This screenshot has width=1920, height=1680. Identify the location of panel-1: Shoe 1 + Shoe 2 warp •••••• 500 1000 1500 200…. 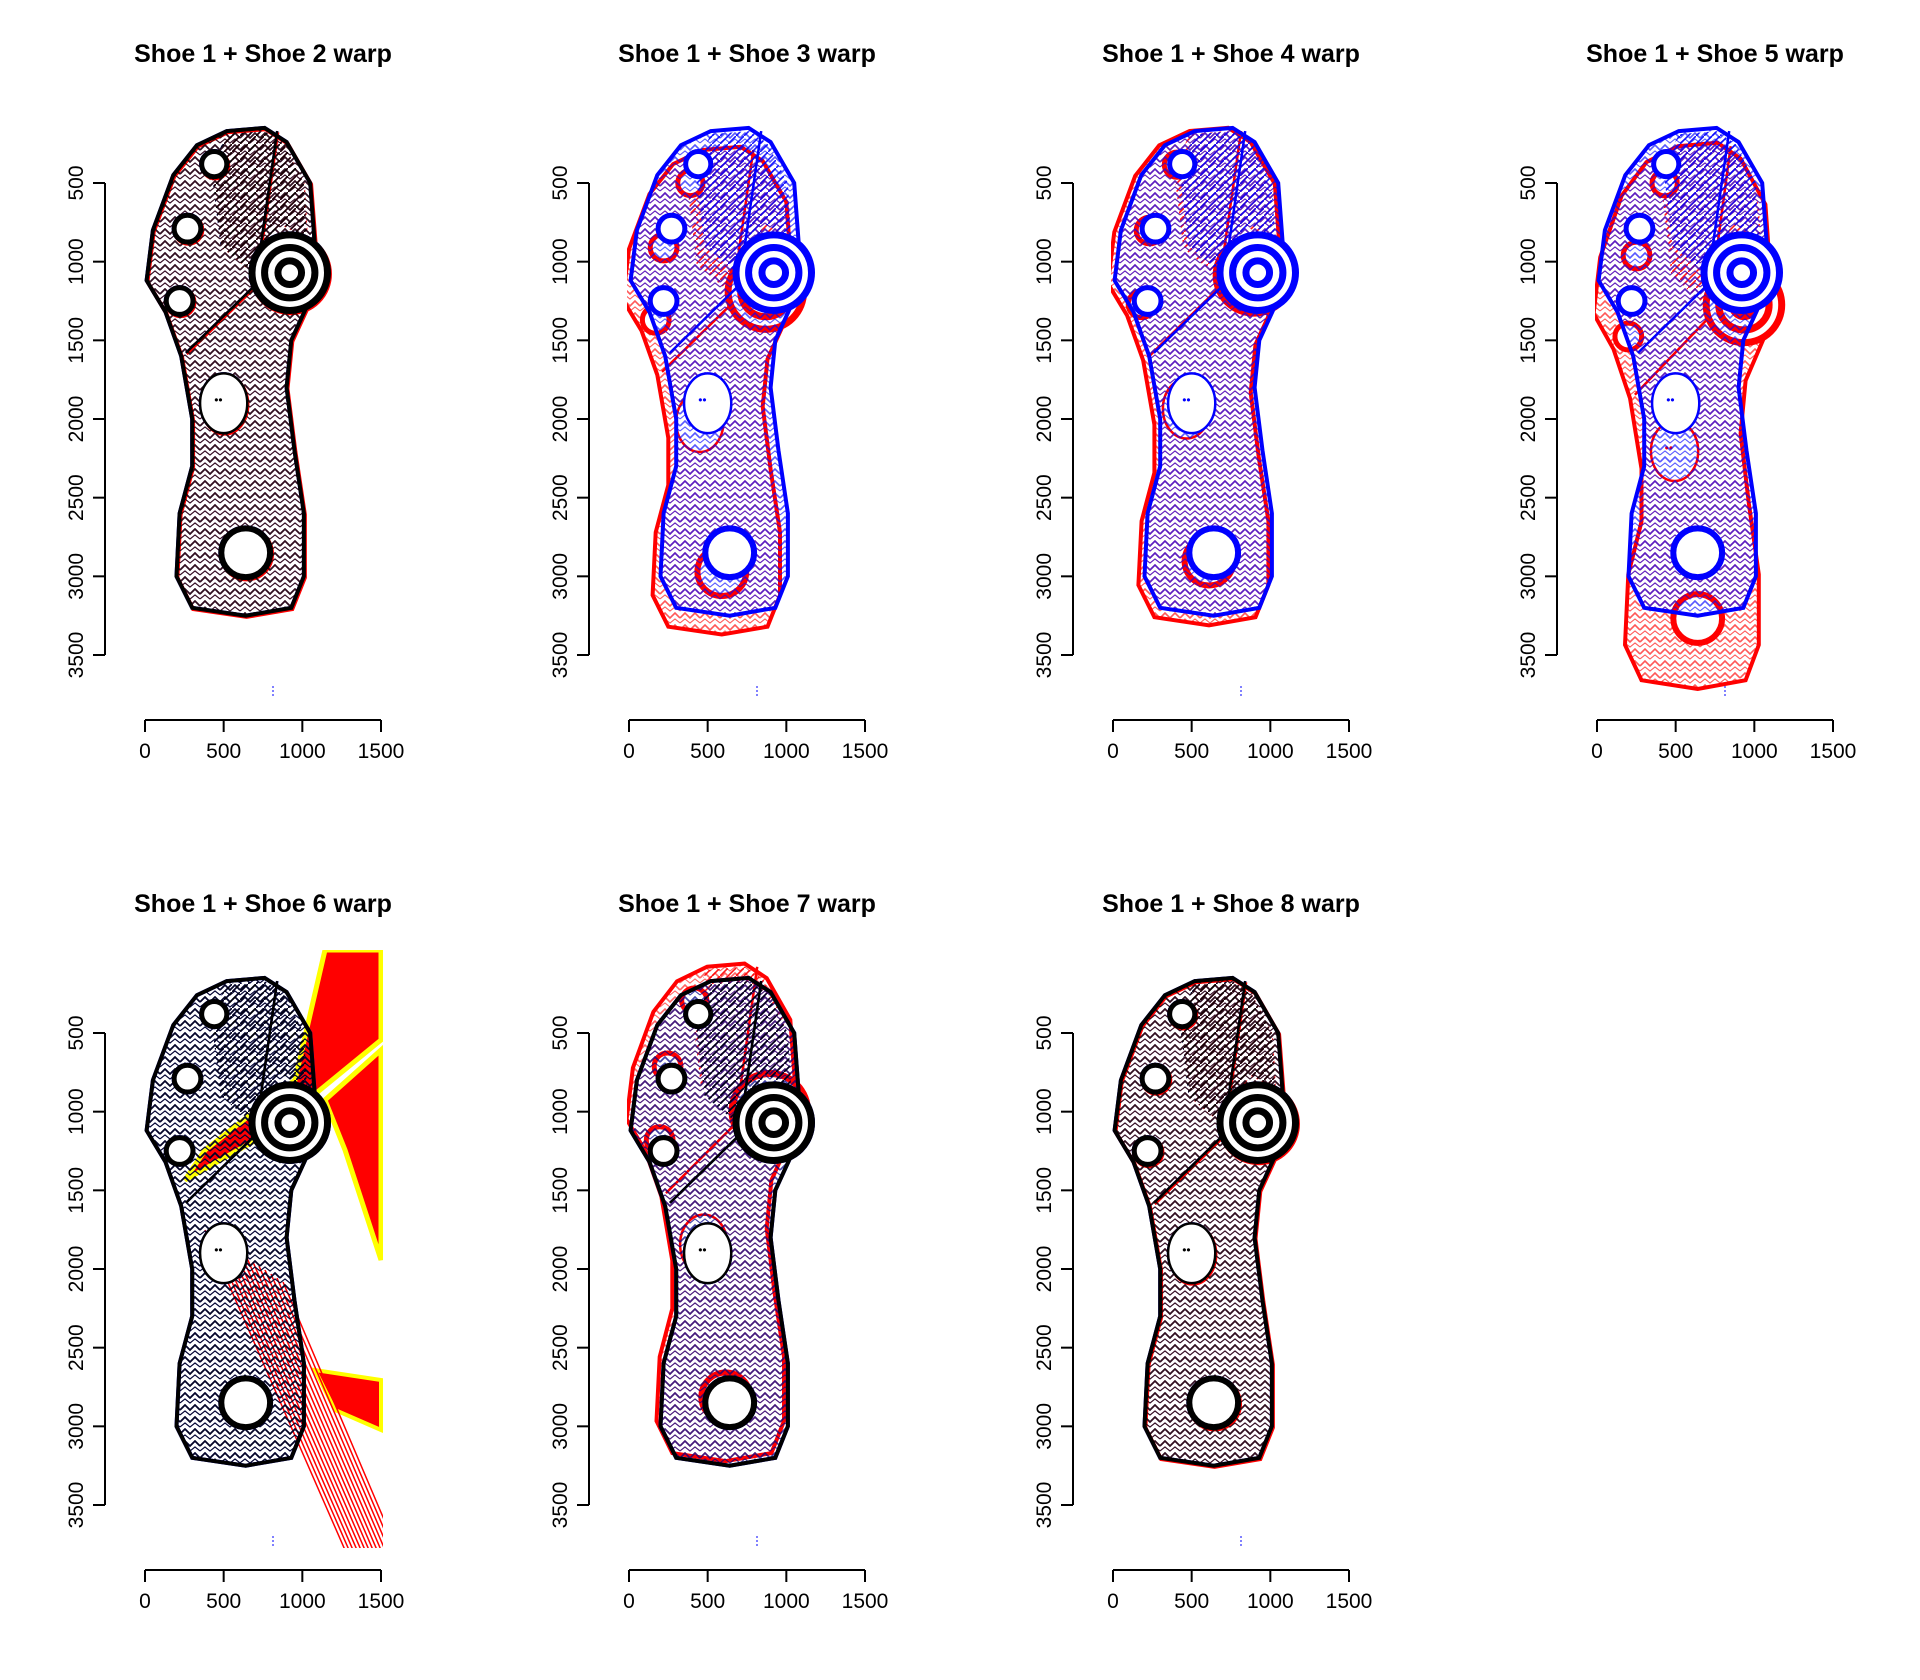
(234, 401).